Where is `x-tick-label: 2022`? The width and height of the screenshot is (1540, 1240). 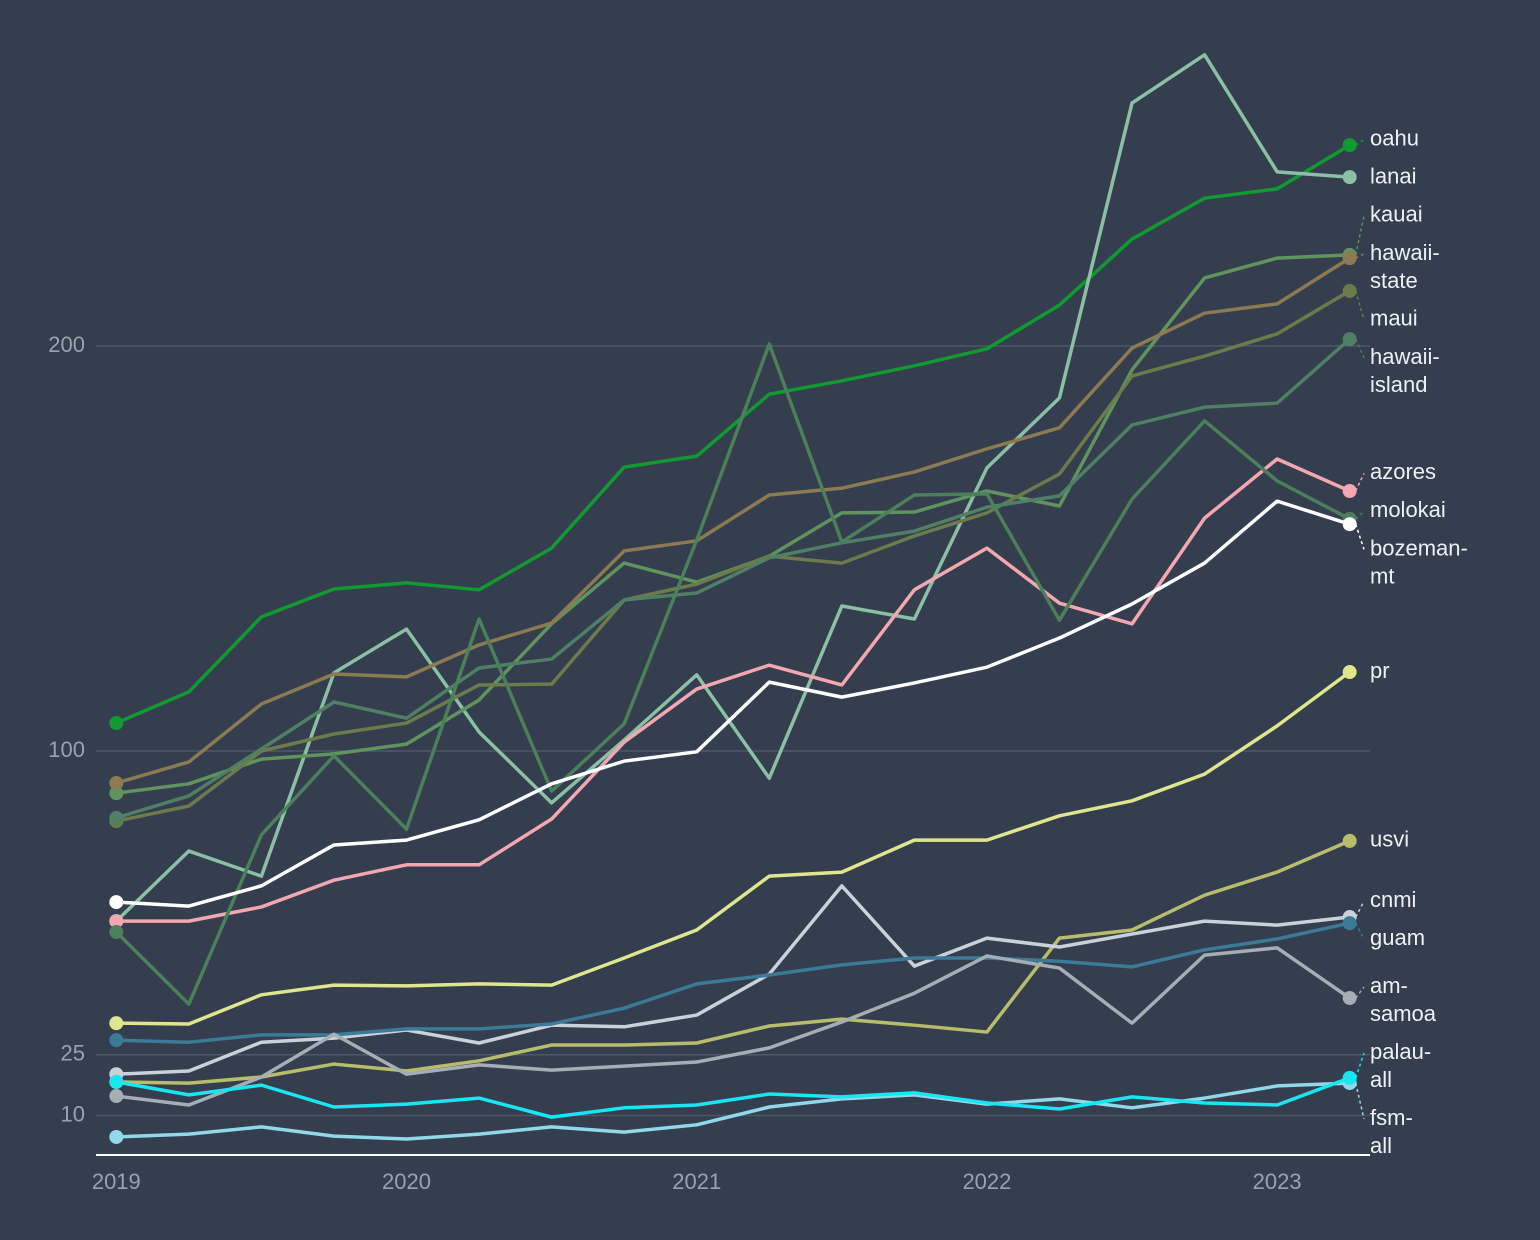 x-tick-label: 2022 is located at coordinates (986, 1181).